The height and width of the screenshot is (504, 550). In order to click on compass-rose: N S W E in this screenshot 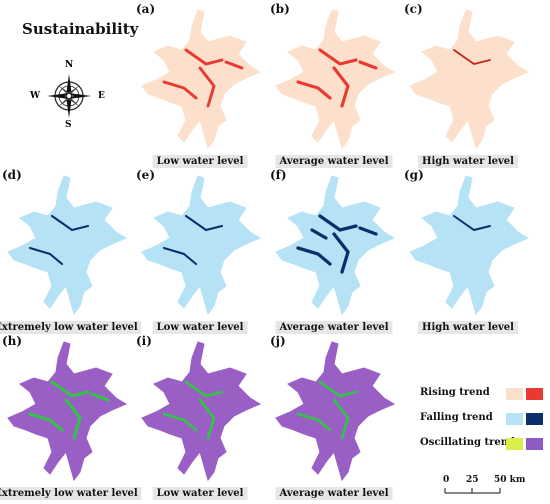, I will do `click(69, 97)`.